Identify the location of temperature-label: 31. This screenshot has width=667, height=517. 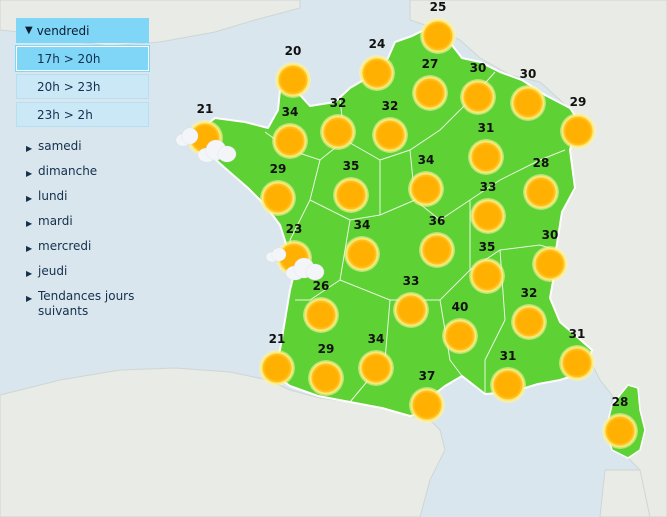
(577, 334).